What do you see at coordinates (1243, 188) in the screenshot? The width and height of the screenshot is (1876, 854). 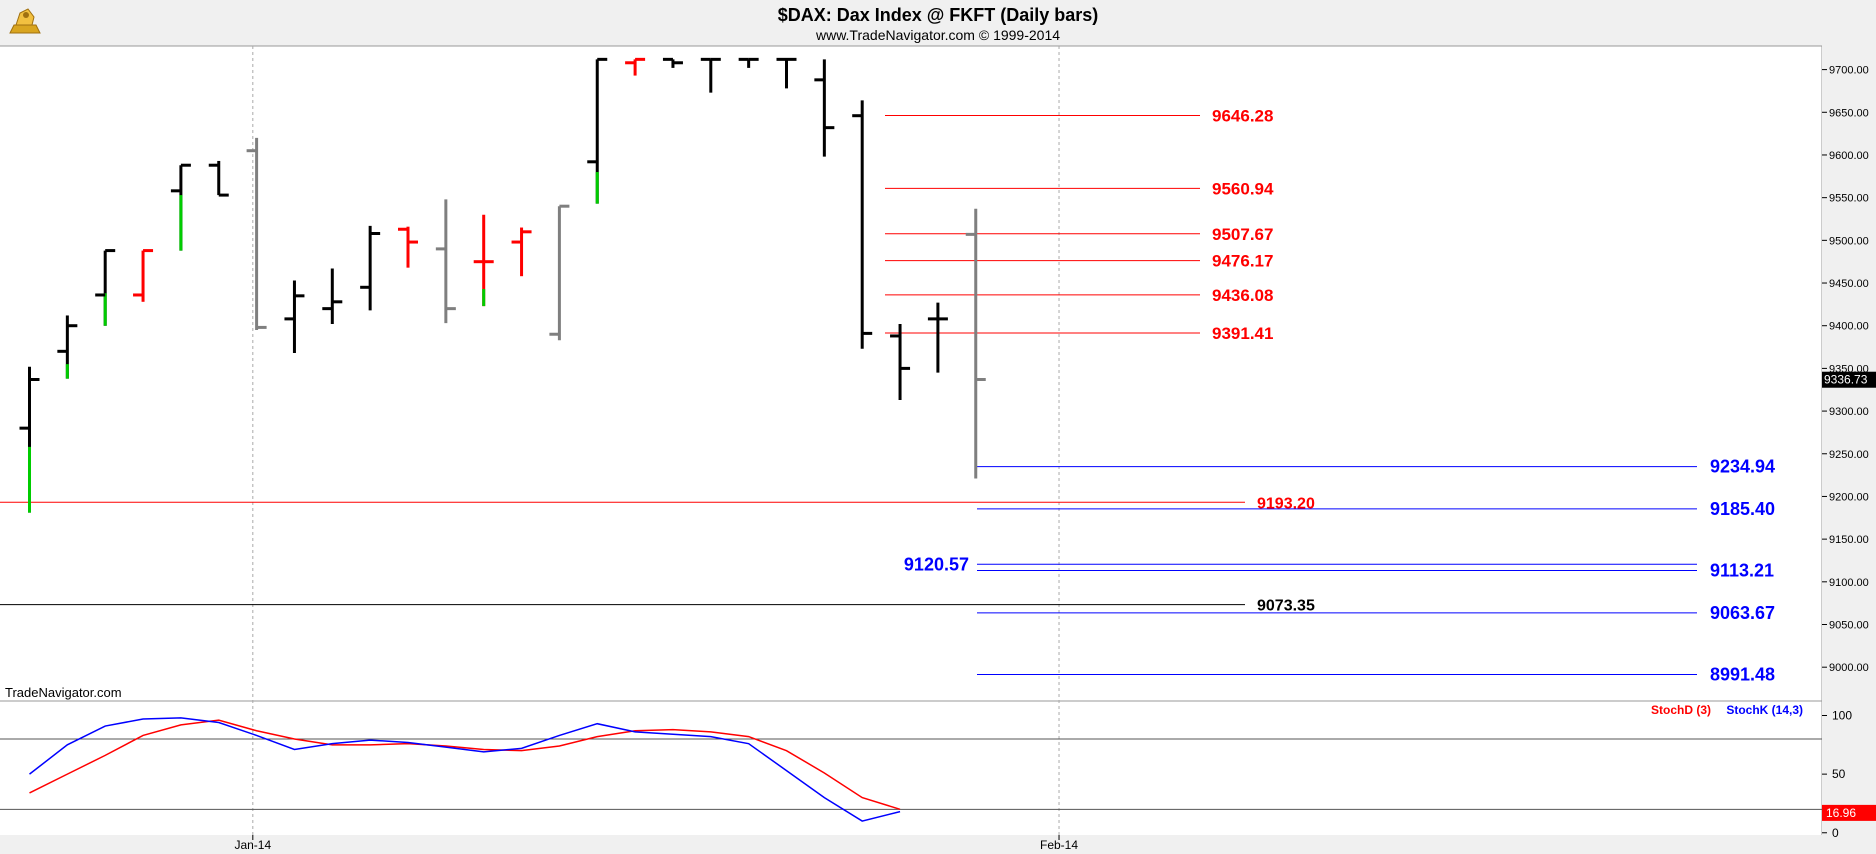 I see `resistance-level-label: 9560.94` at bounding box center [1243, 188].